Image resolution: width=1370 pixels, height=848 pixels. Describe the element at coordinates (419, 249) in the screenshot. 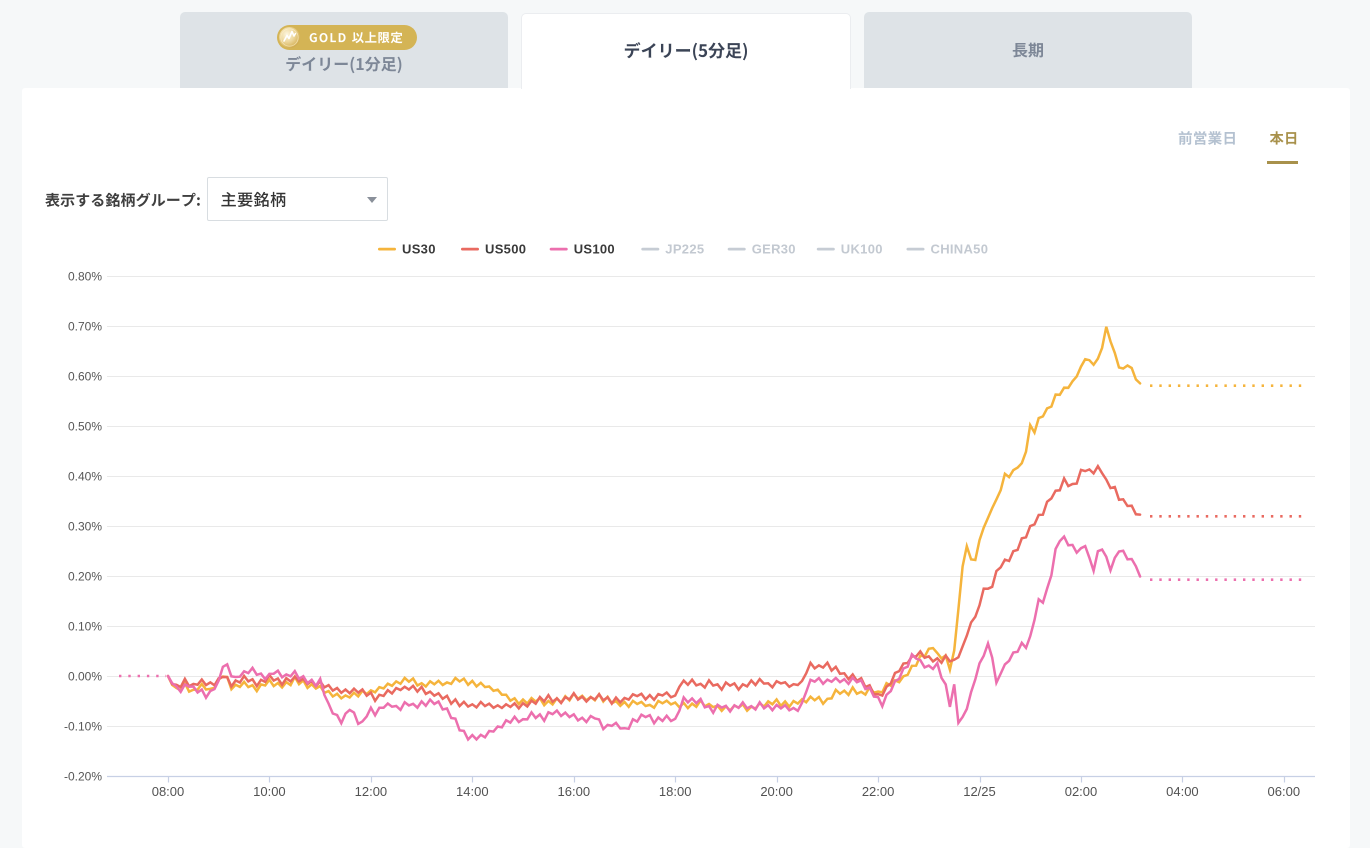

I see `svg-text: US30` at that location.